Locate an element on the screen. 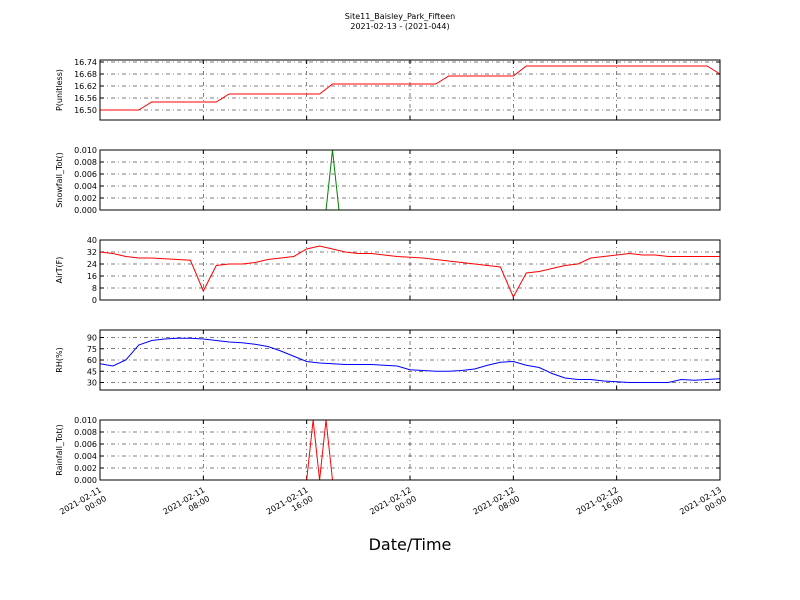  y-tick-label: 75 is located at coordinates (92, 349).